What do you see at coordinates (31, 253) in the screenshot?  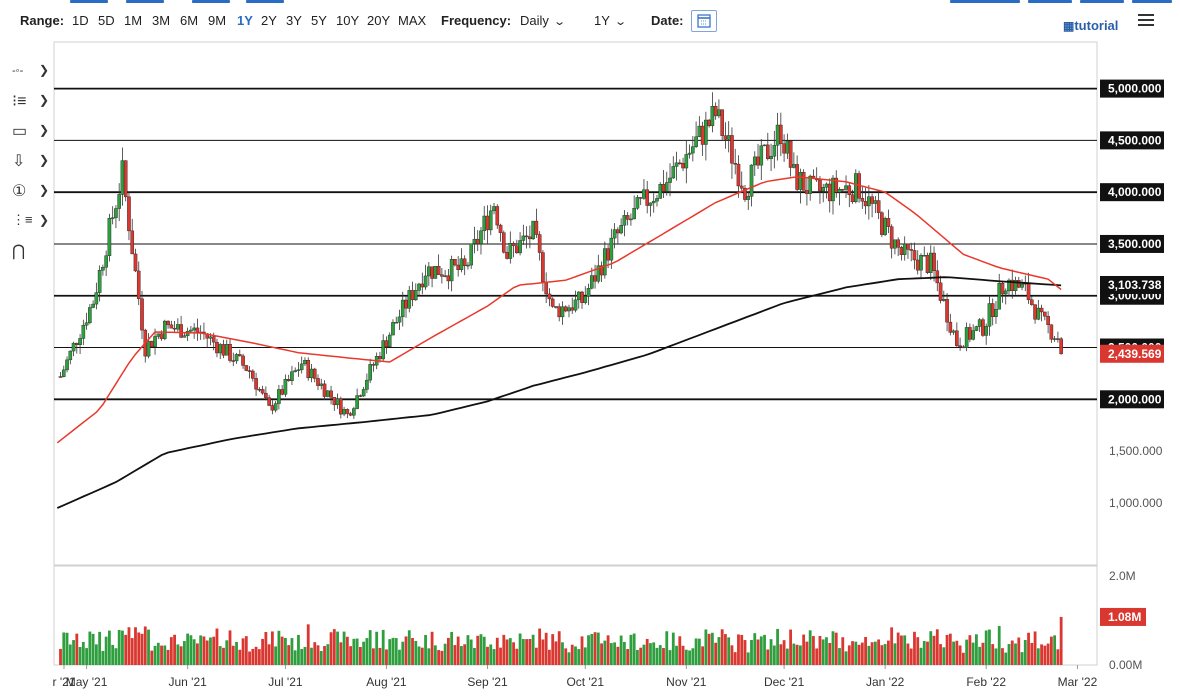 I see `magnet-tool: ⋂` at bounding box center [31, 253].